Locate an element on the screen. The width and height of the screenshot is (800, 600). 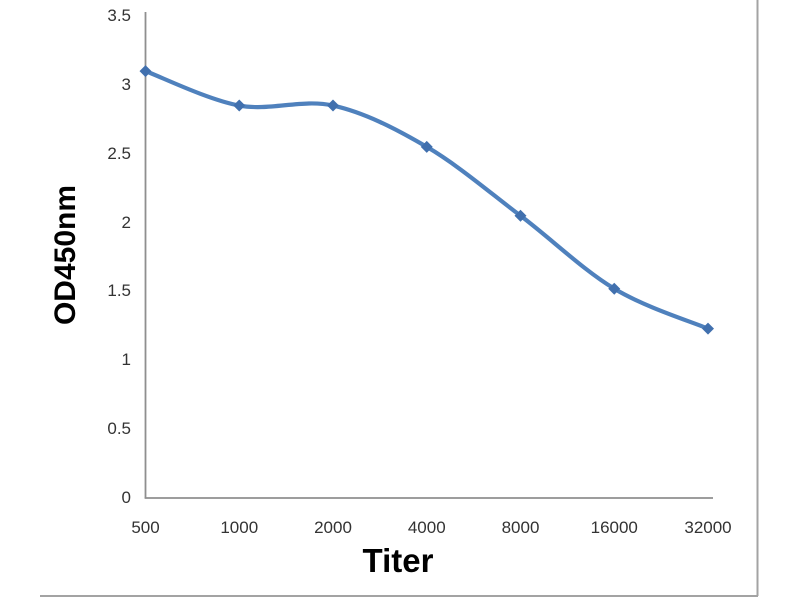
y-tick-label: 0.5 is located at coordinates (119, 429).